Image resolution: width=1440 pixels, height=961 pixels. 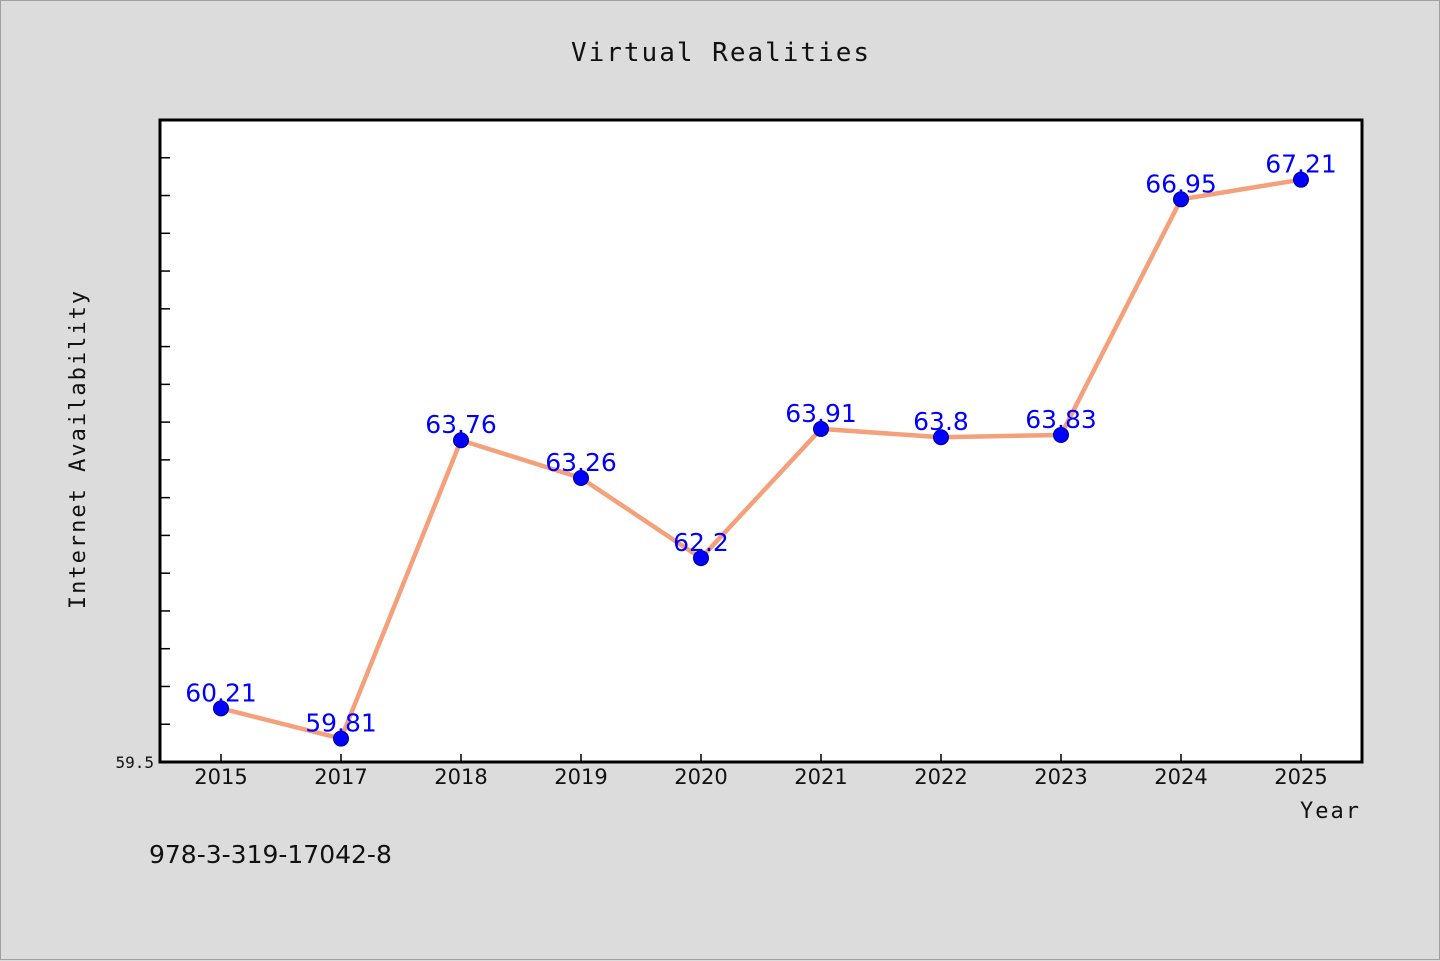 I want to click on data-label: 63.26, so click(x=581, y=462).